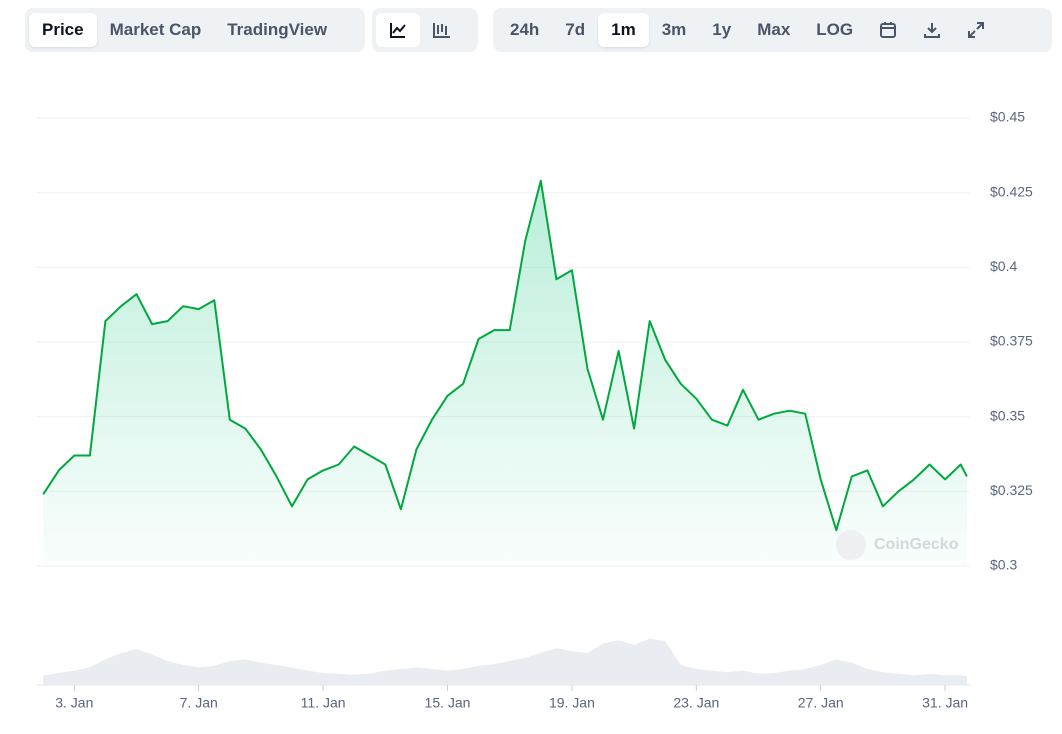  I want to click on line-icon, so click(398, 30).